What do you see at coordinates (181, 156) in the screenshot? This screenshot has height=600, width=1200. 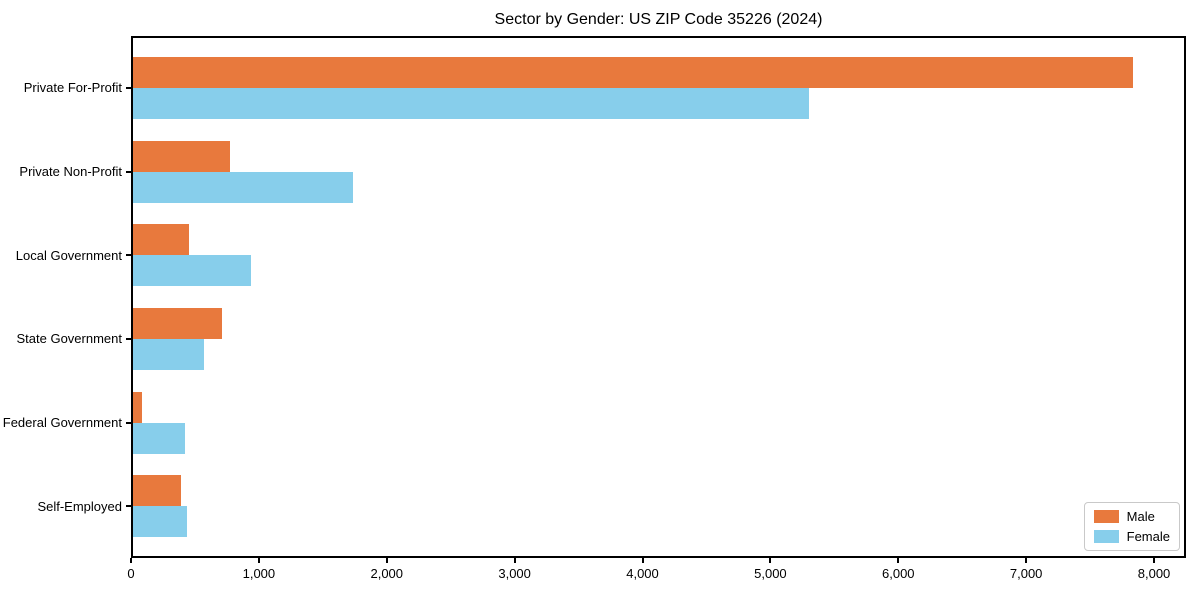 I see `bar-male-private-non-profit` at bounding box center [181, 156].